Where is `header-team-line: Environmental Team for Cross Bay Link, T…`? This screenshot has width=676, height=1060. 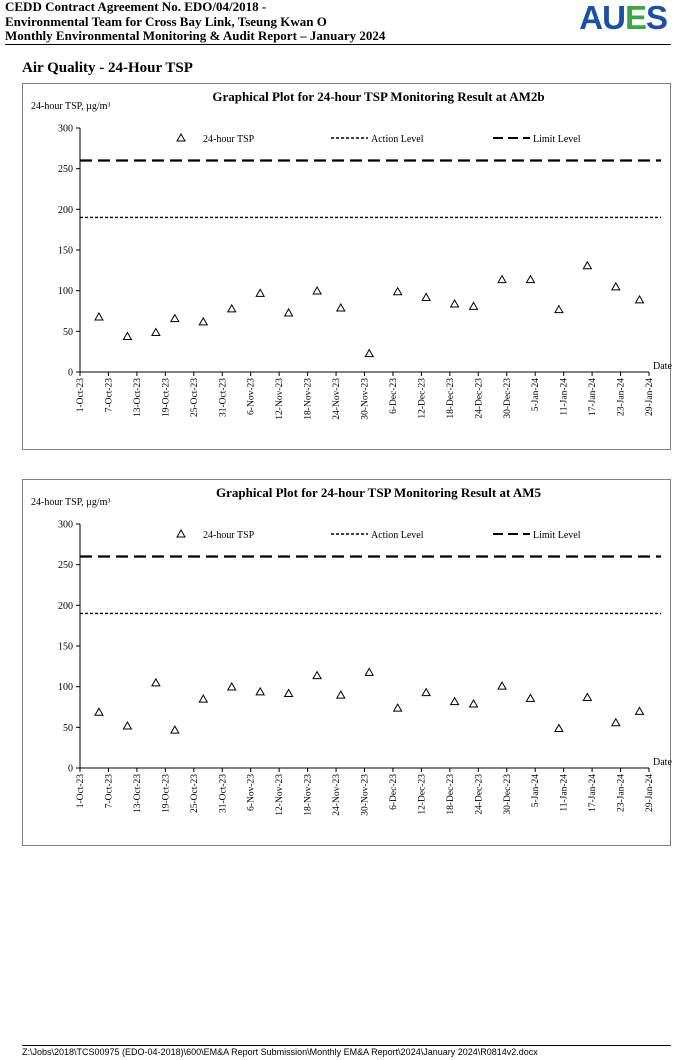 header-team-line: Environmental Team for Cross Bay Link, T… is located at coordinates (166, 21).